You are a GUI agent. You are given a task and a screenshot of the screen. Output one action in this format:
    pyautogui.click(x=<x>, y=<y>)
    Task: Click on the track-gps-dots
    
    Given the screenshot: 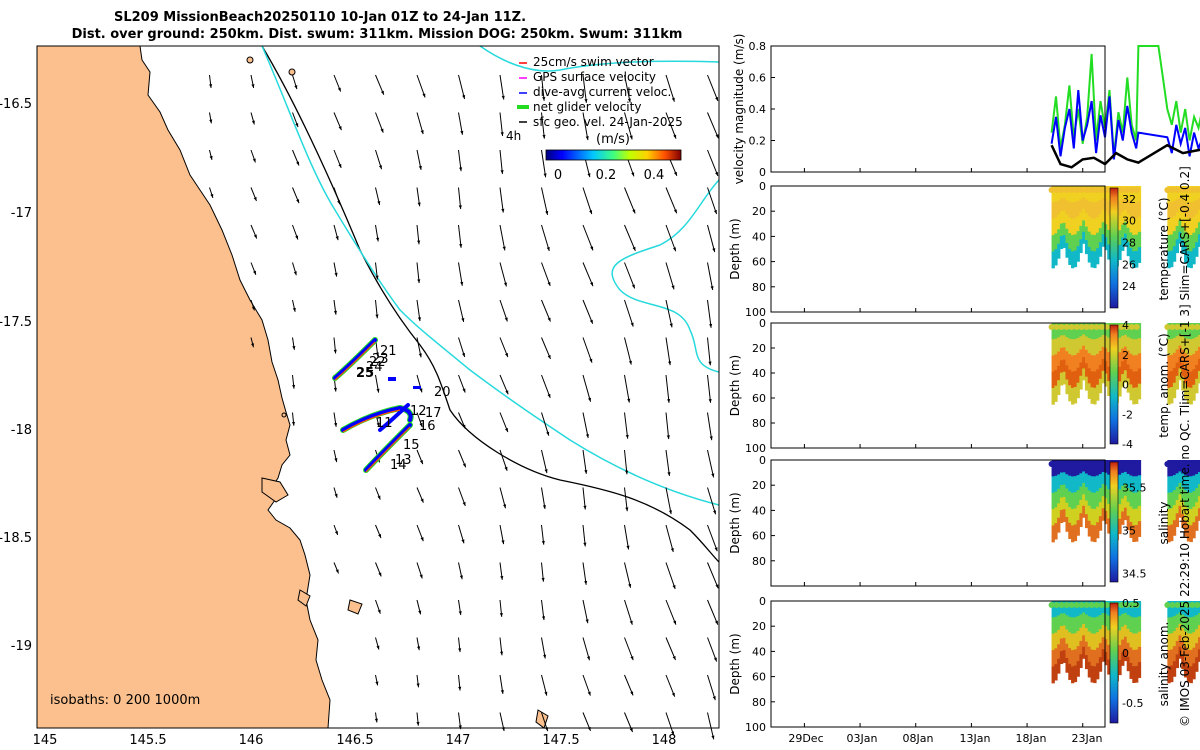 What is the action you would take?
    pyautogui.click(x=372, y=407)
    